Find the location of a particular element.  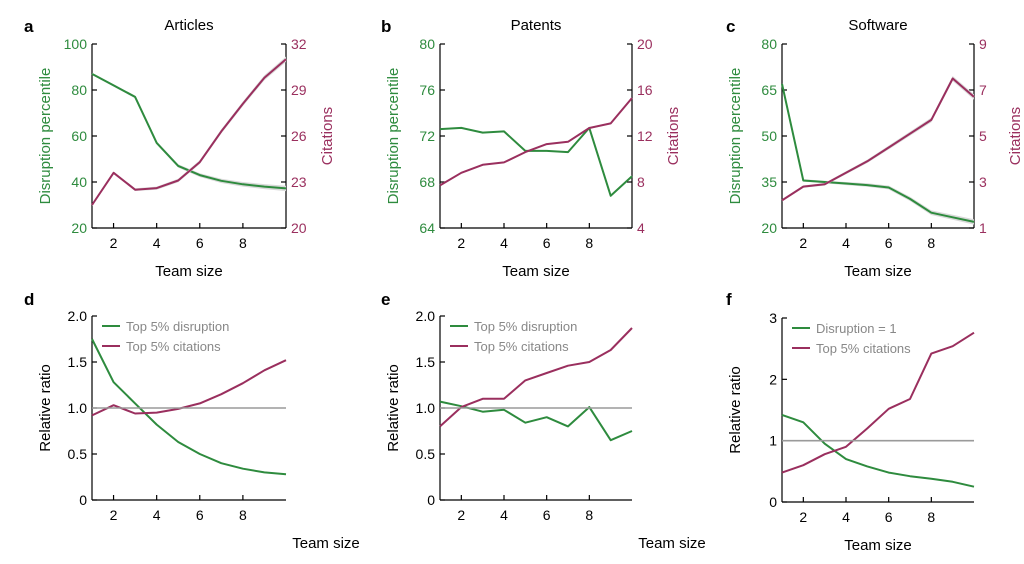

y-tick-label-left-f: 1 is located at coordinates (773, 441).